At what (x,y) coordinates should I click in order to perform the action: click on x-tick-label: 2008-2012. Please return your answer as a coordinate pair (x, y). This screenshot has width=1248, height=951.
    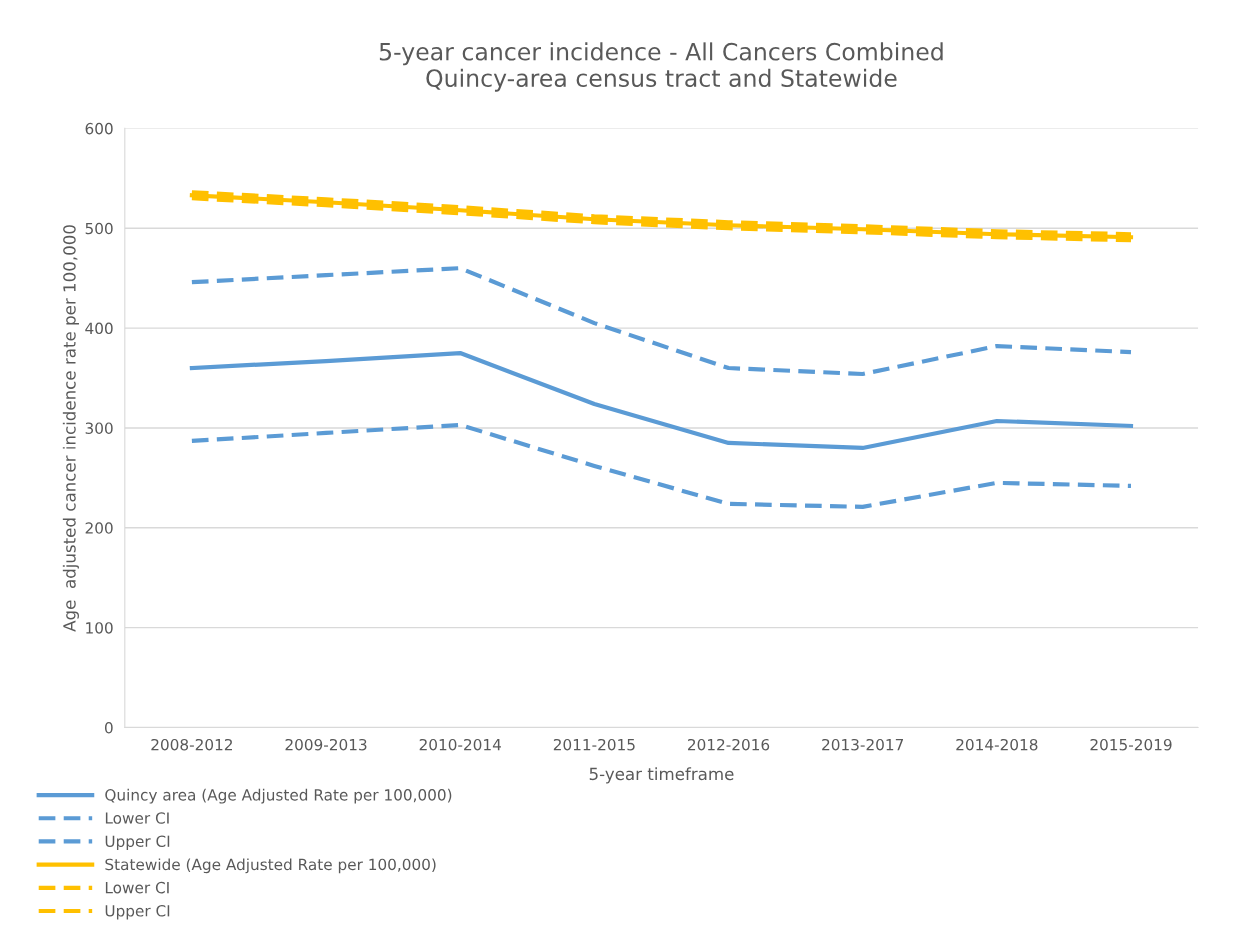
    Looking at the image, I should click on (191, 744).